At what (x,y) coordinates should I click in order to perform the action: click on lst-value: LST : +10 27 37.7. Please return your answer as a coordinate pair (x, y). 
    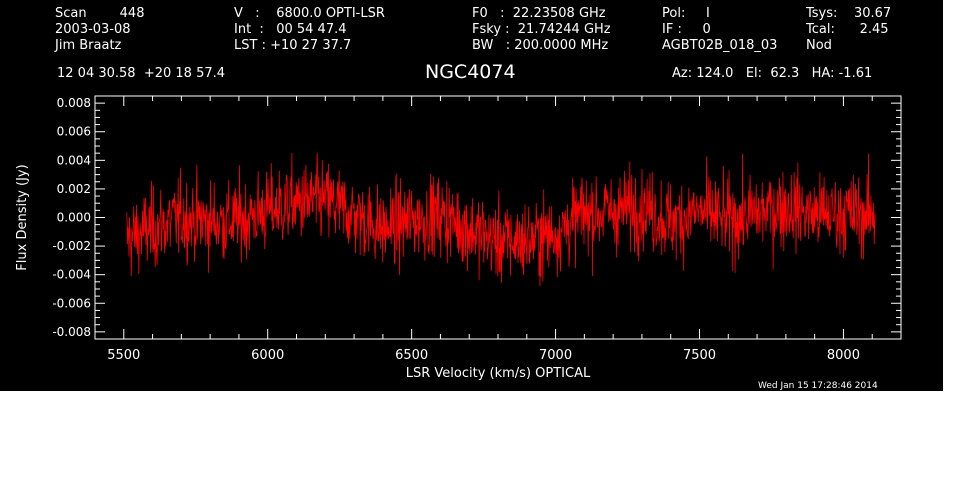
    Looking at the image, I should click on (293, 45).